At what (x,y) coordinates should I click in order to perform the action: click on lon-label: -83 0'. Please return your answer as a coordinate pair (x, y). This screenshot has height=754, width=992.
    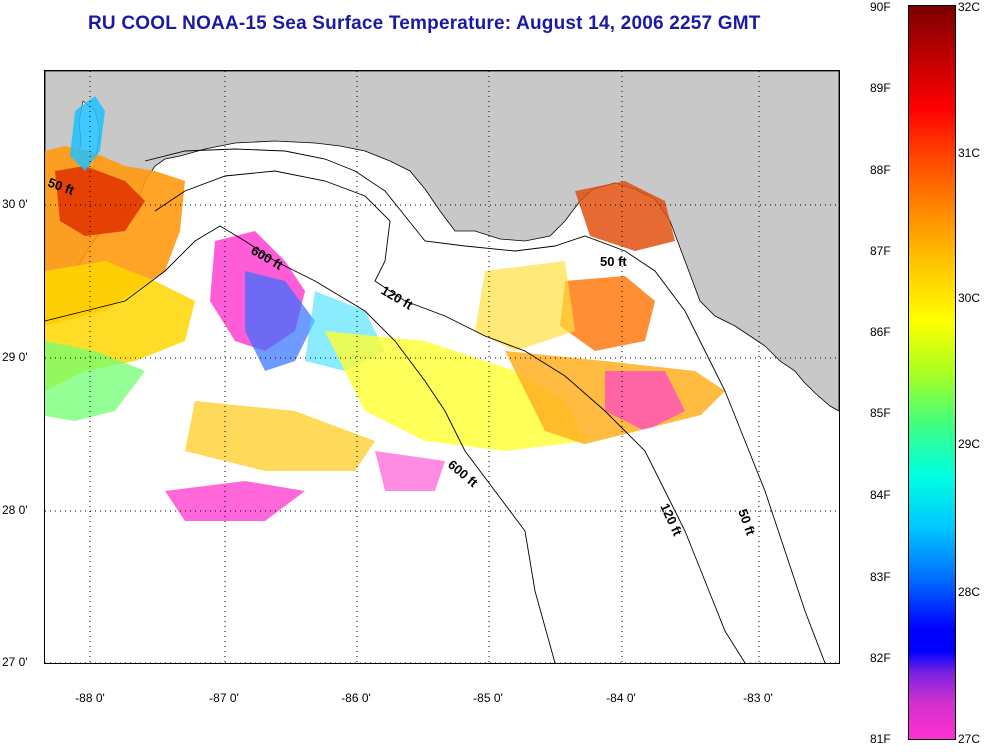
    Looking at the image, I should click on (758, 698).